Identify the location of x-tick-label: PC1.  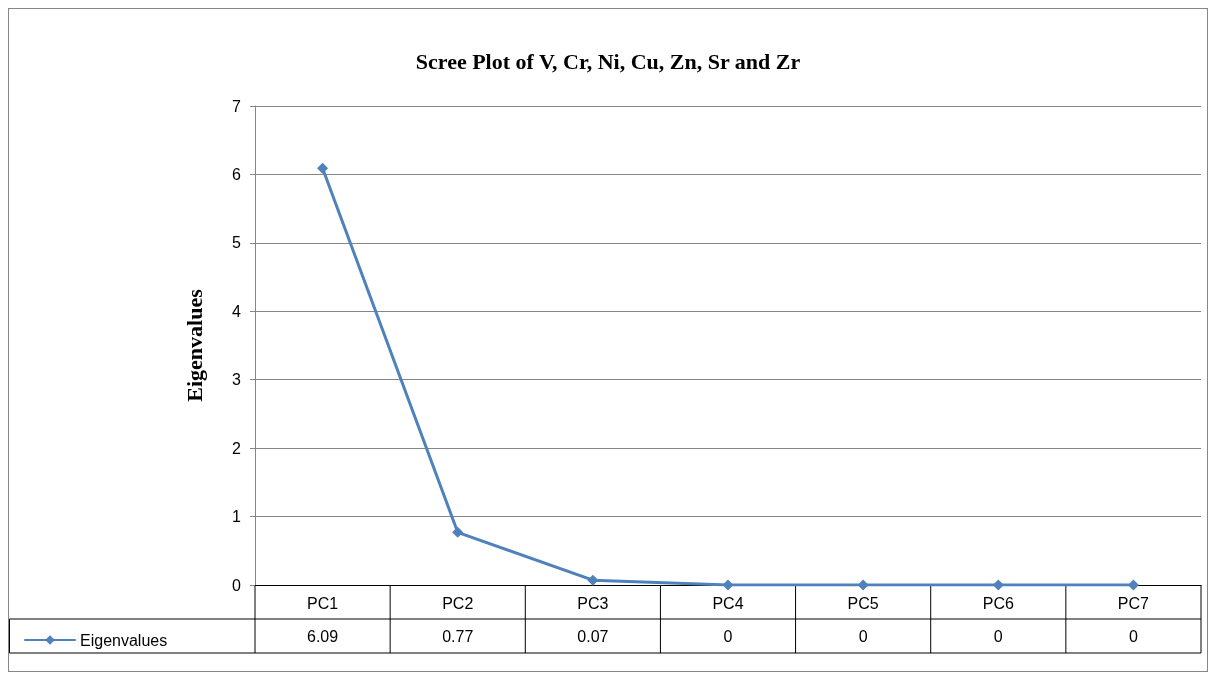
(323, 603).